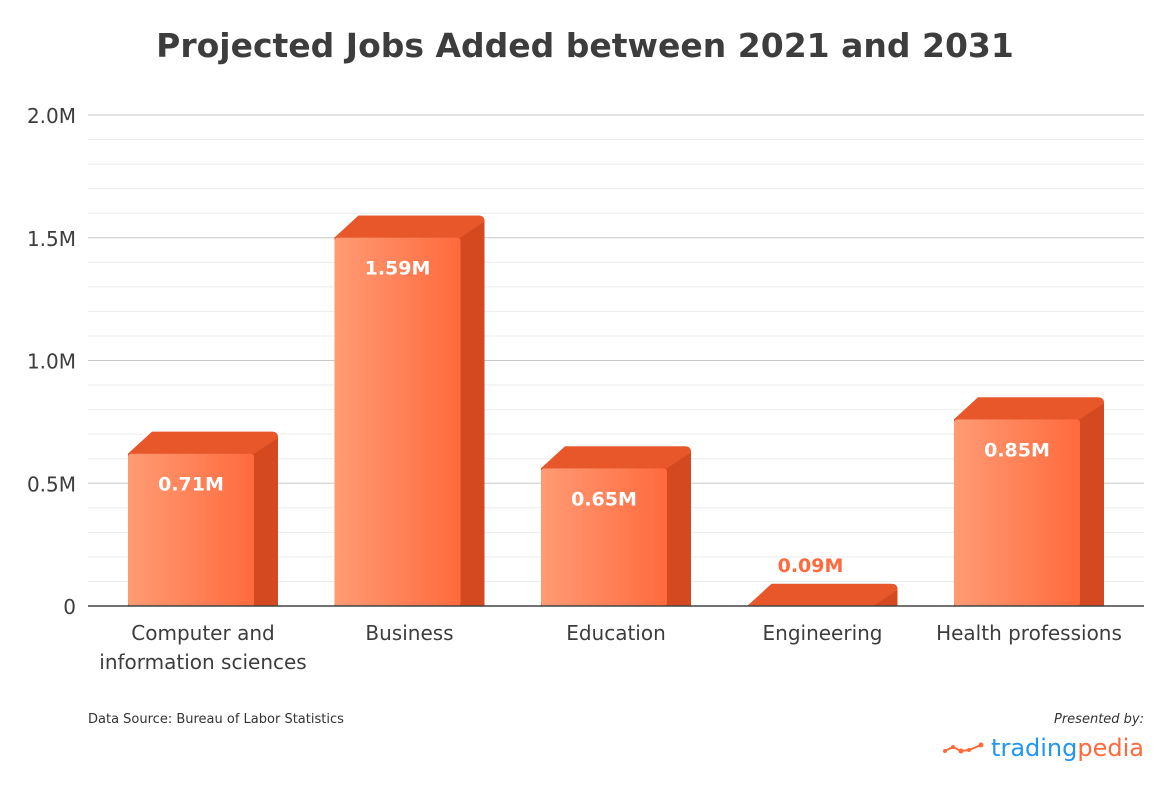  What do you see at coordinates (51, 484) in the screenshot?
I see `y-tick-label: 0.5M` at bounding box center [51, 484].